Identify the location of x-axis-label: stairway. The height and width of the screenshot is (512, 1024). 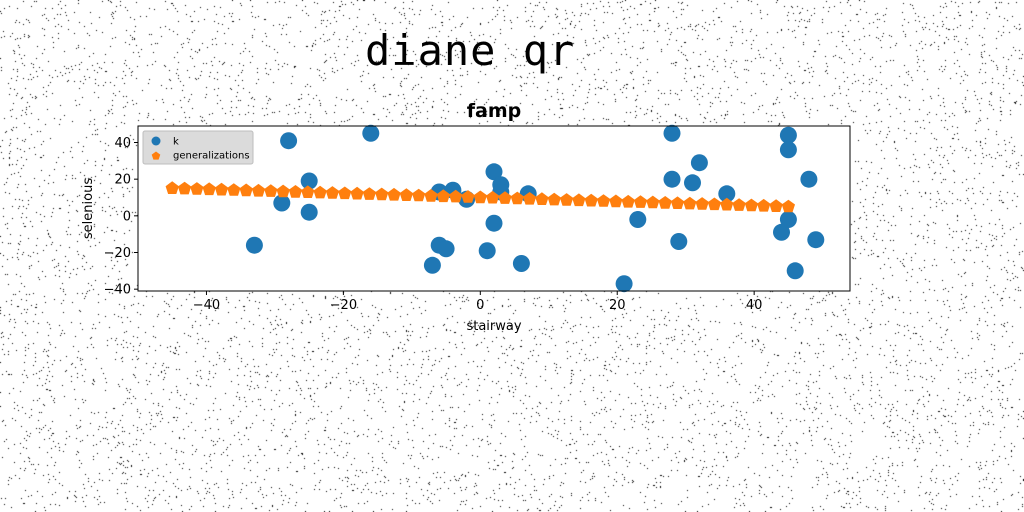
(493, 326).